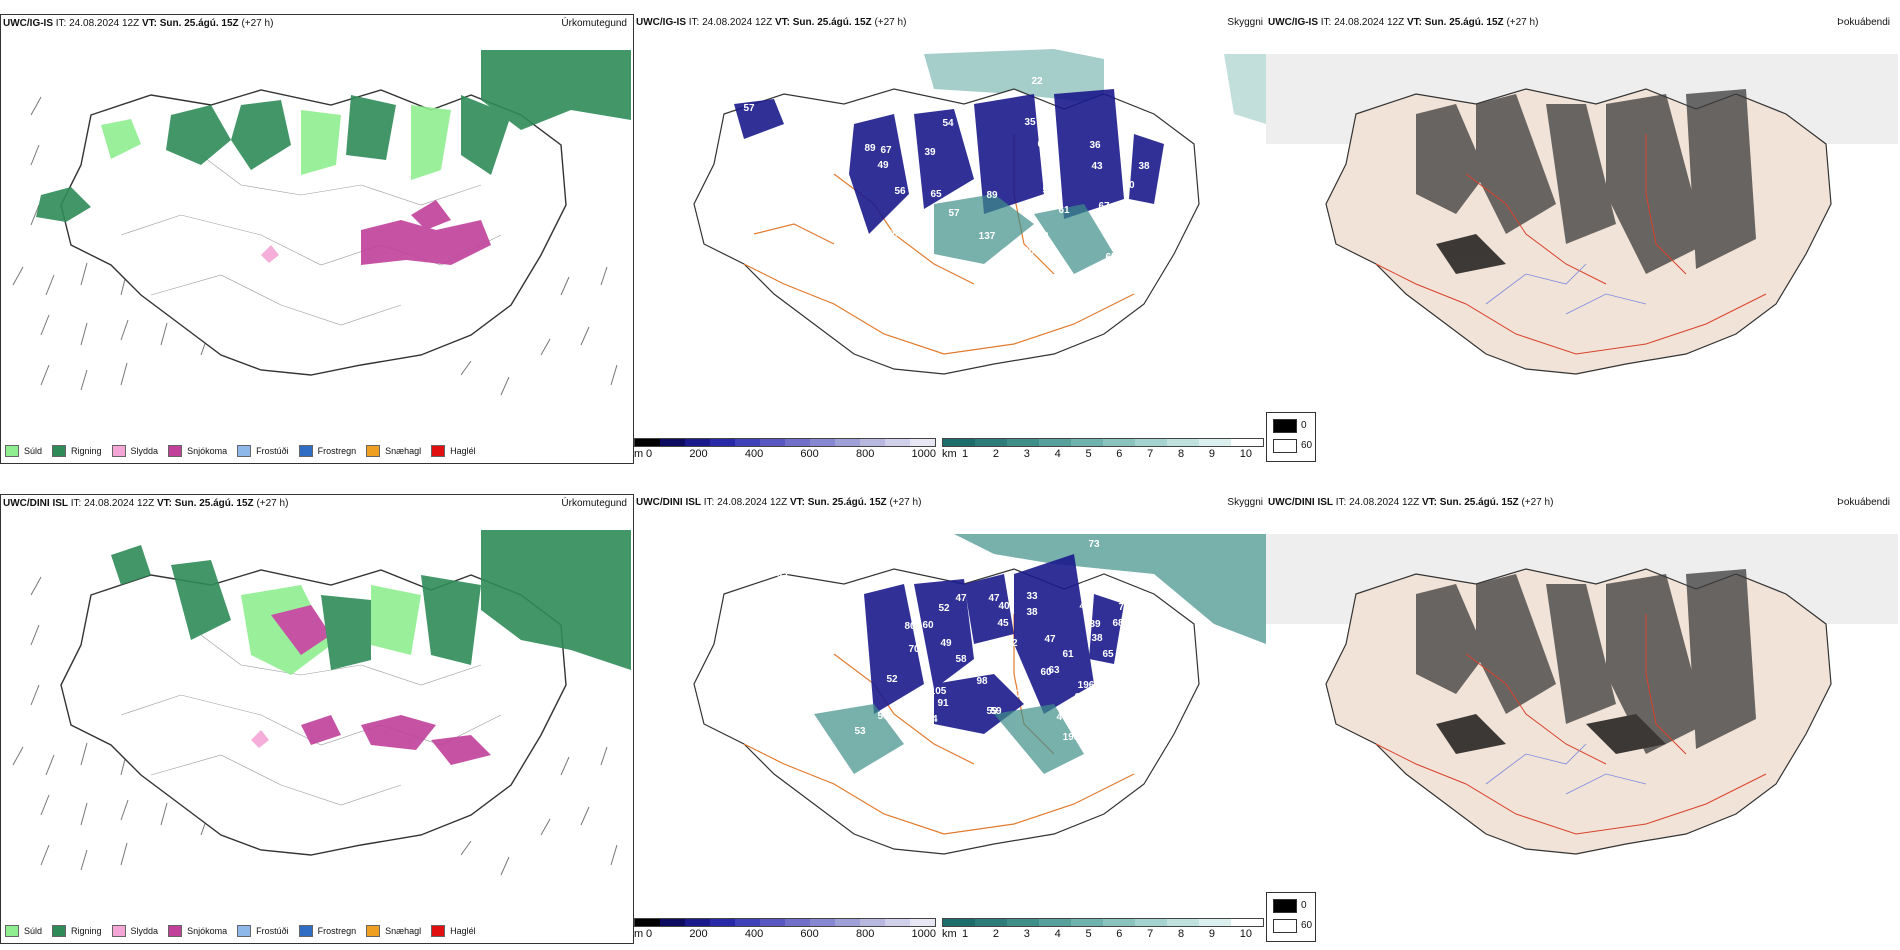 This screenshot has height=950, width=1900. I want to click on cloud-label: 40, so click(1004, 606).